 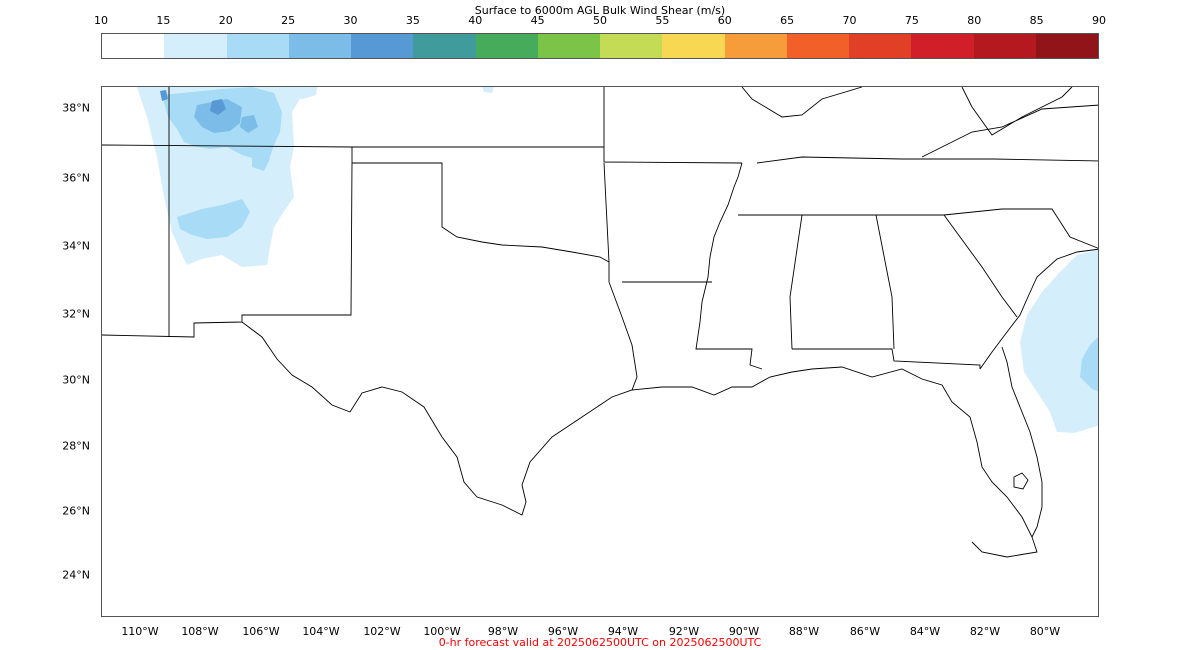 What do you see at coordinates (623, 336) in the screenshot?
I see `border-la-tx` at bounding box center [623, 336].